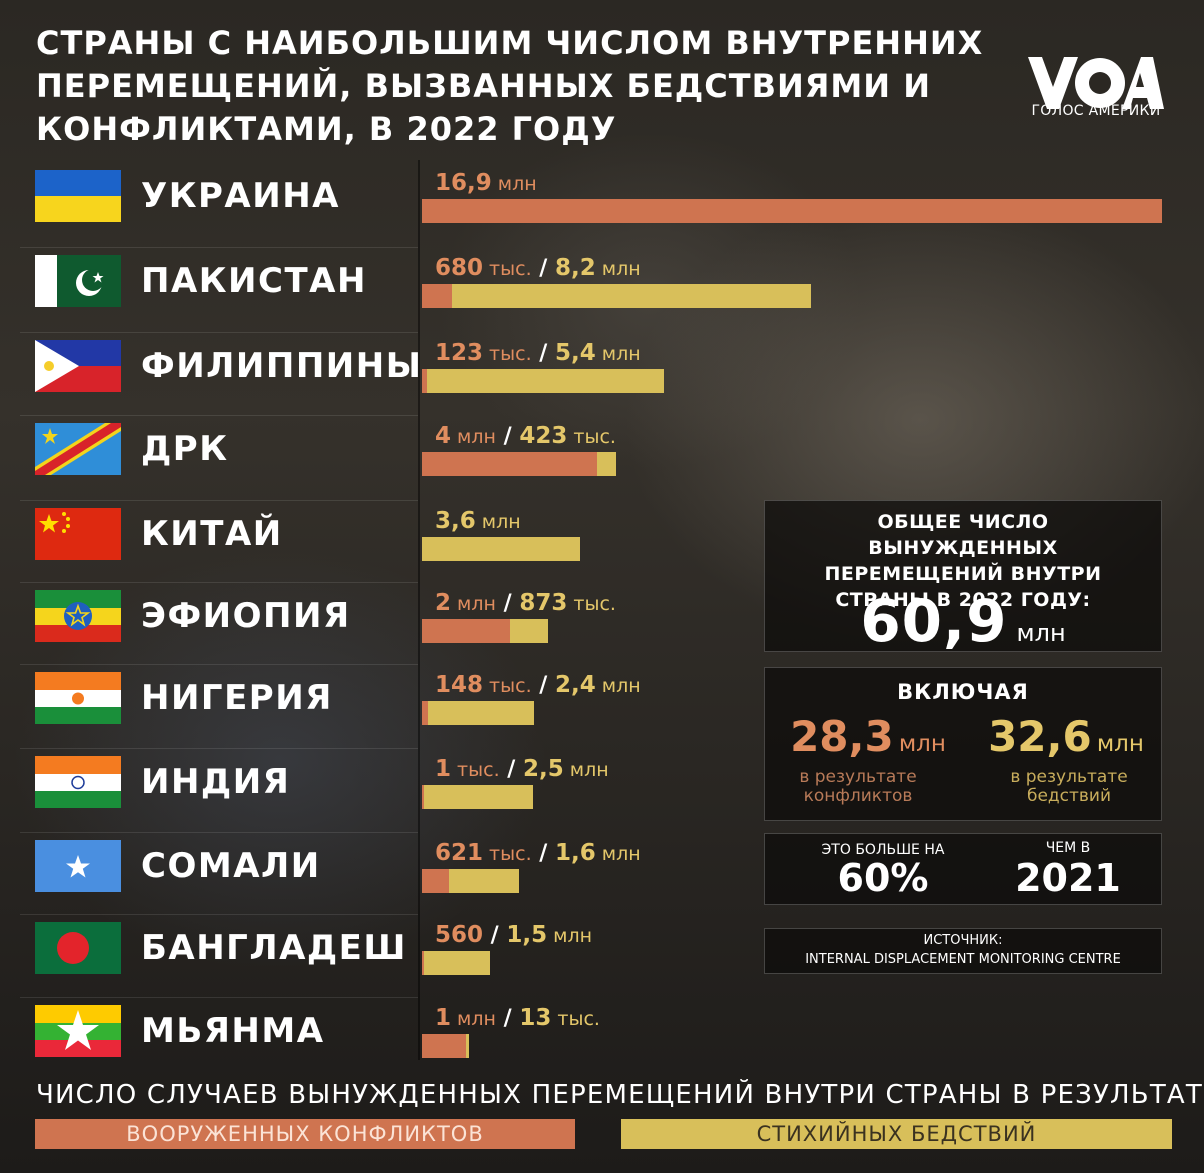 This screenshot has width=1204, height=1173. Describe the element at coordinates (212, 534) in the screenshot. I see `country-name: КИТАЙ` at that location.